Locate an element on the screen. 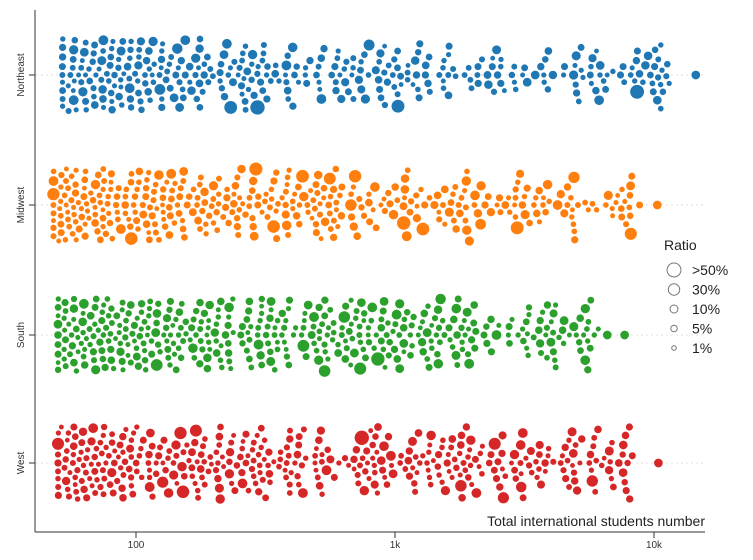  legend-swatch-circle is located at coordinates (674, 270).